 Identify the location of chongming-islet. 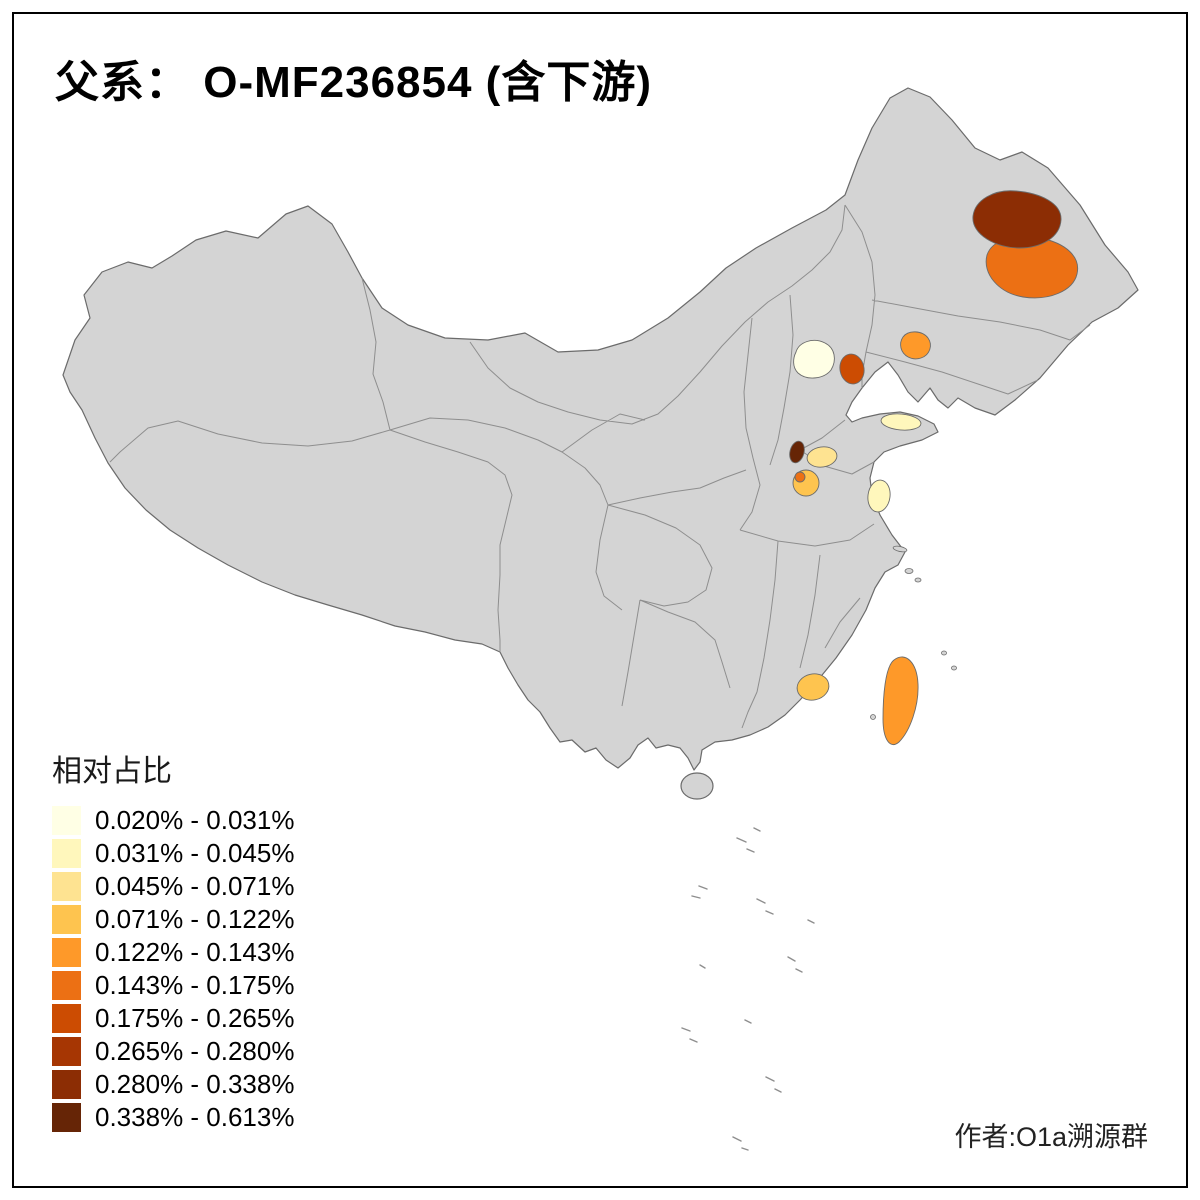
(900, 549).